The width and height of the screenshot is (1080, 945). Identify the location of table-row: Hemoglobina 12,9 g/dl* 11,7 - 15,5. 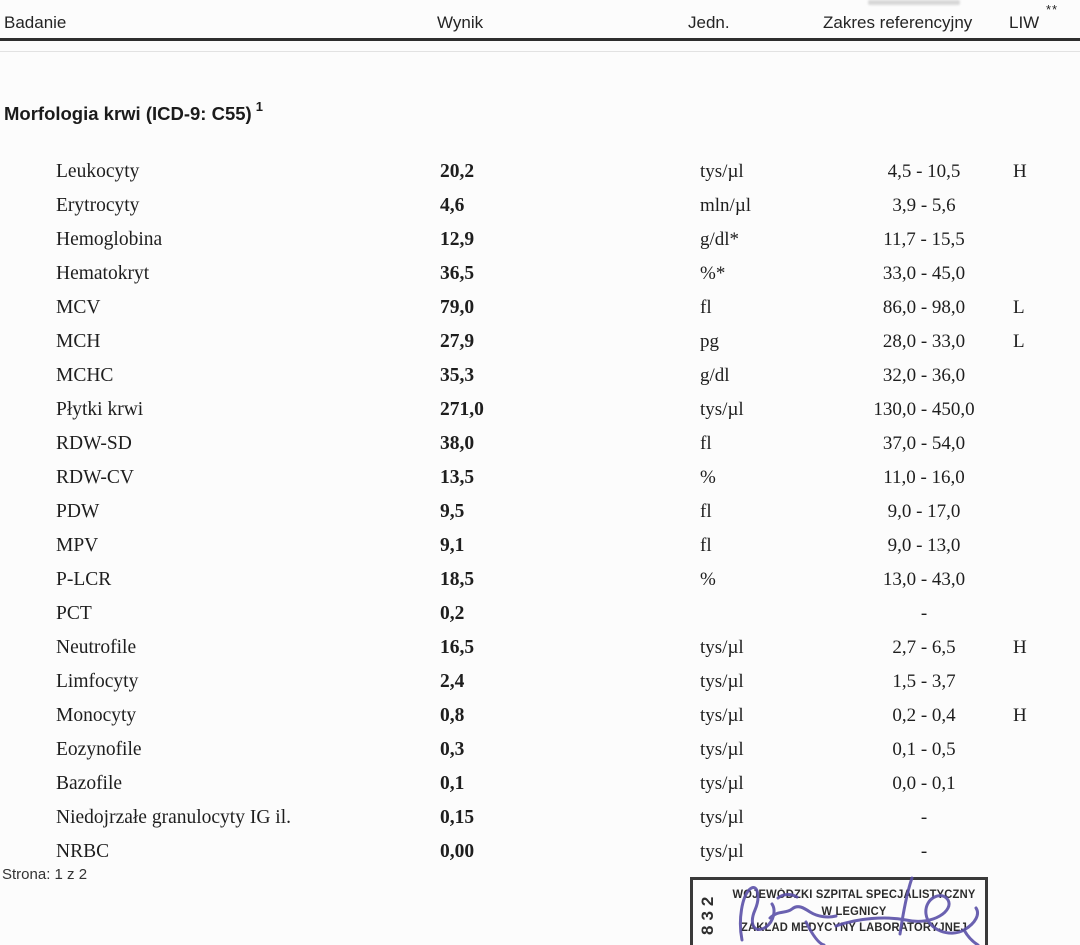
(540, 242).